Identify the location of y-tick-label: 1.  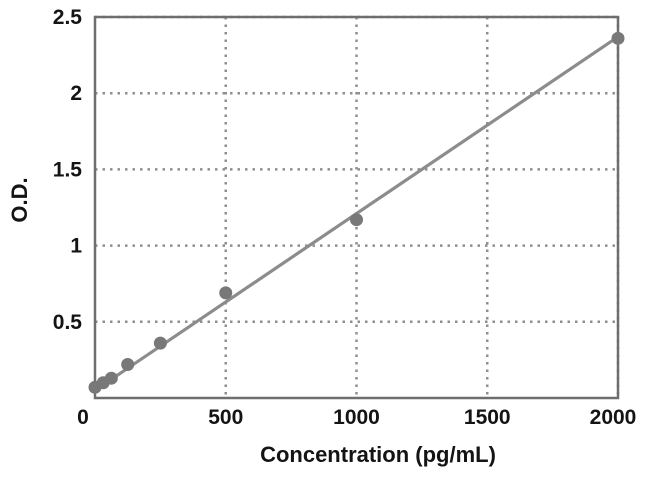
(76, 246).